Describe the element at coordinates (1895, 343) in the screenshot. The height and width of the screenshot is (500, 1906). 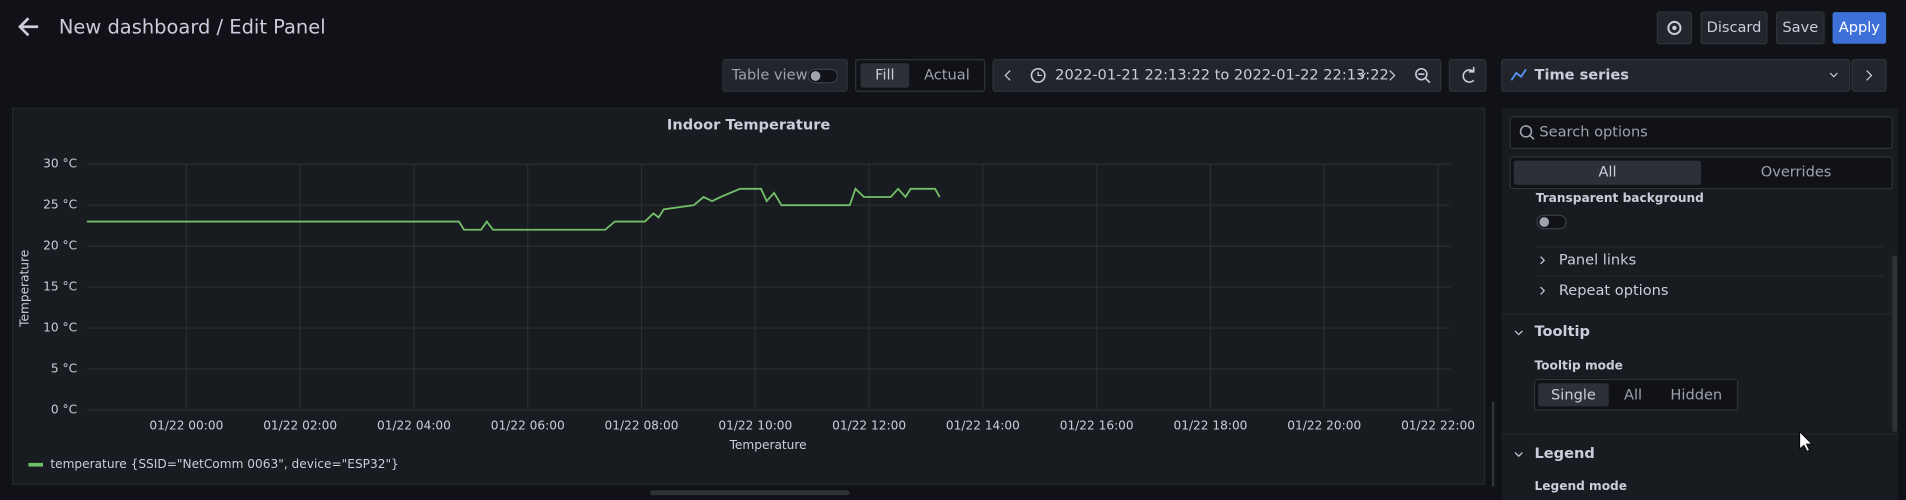
I see `scrollbar` at that location.